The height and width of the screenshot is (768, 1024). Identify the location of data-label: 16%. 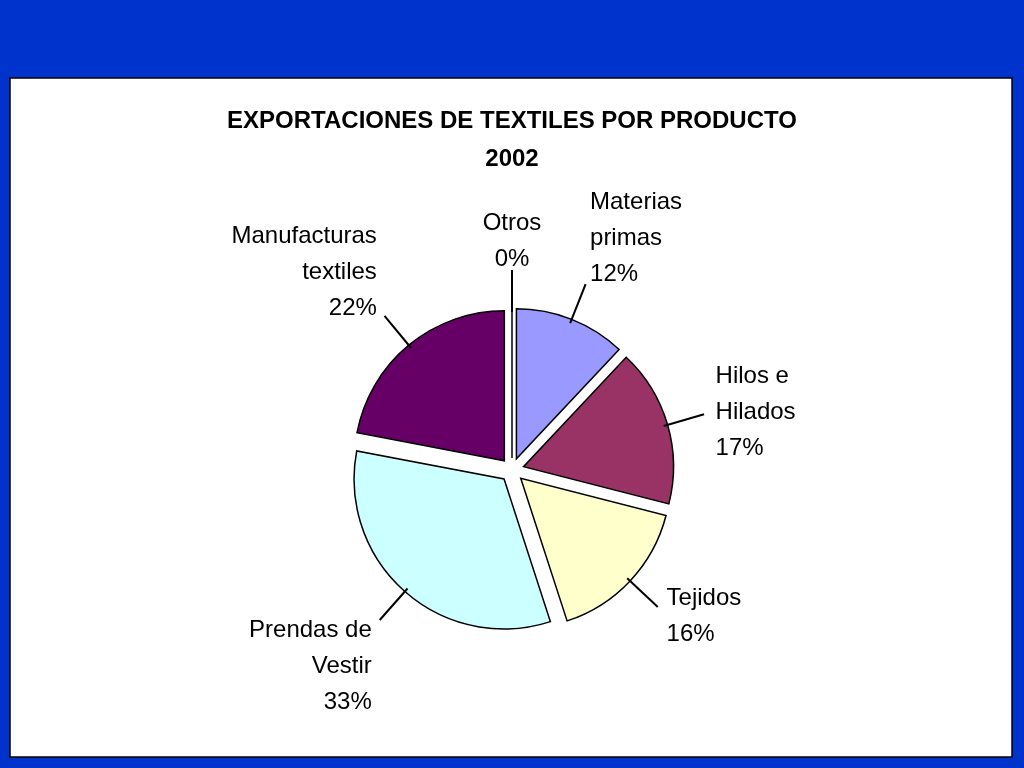
(690, 633).